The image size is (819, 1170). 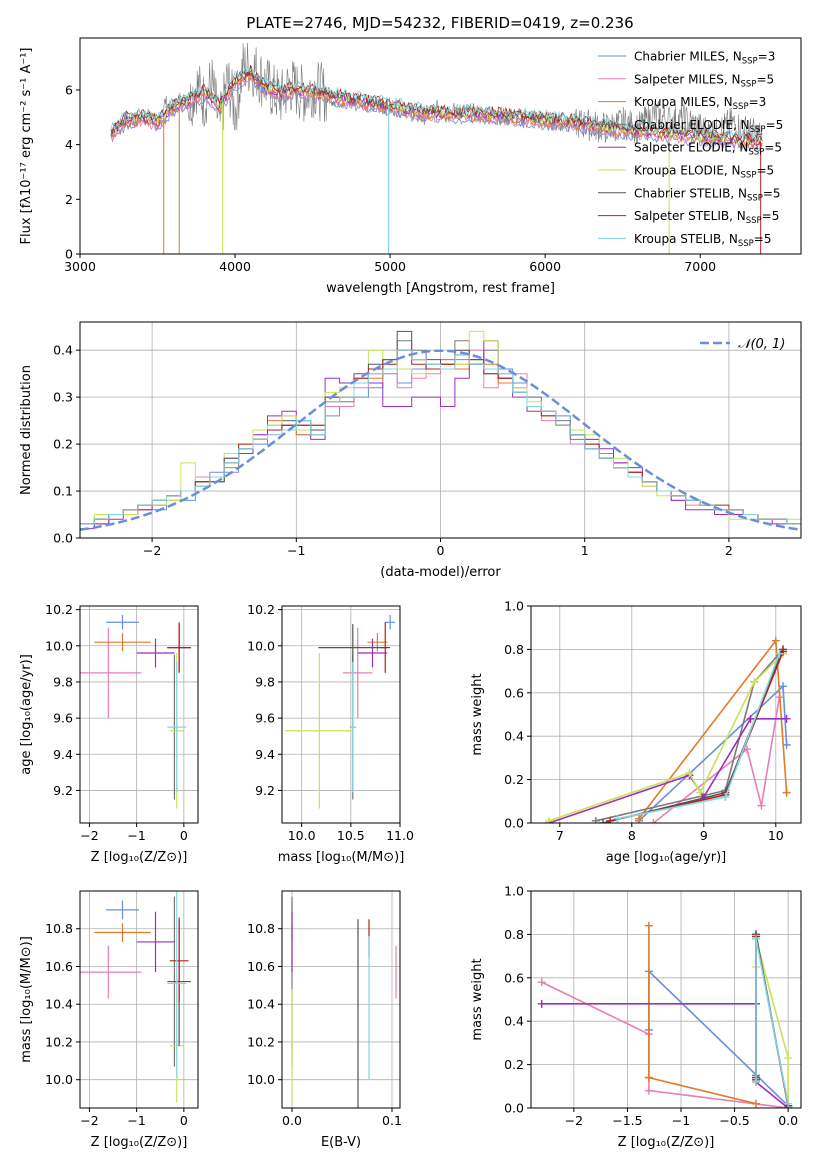 I want to click on legend-label-text: Kroupa STELIB, N, so click(x=686, y=239).